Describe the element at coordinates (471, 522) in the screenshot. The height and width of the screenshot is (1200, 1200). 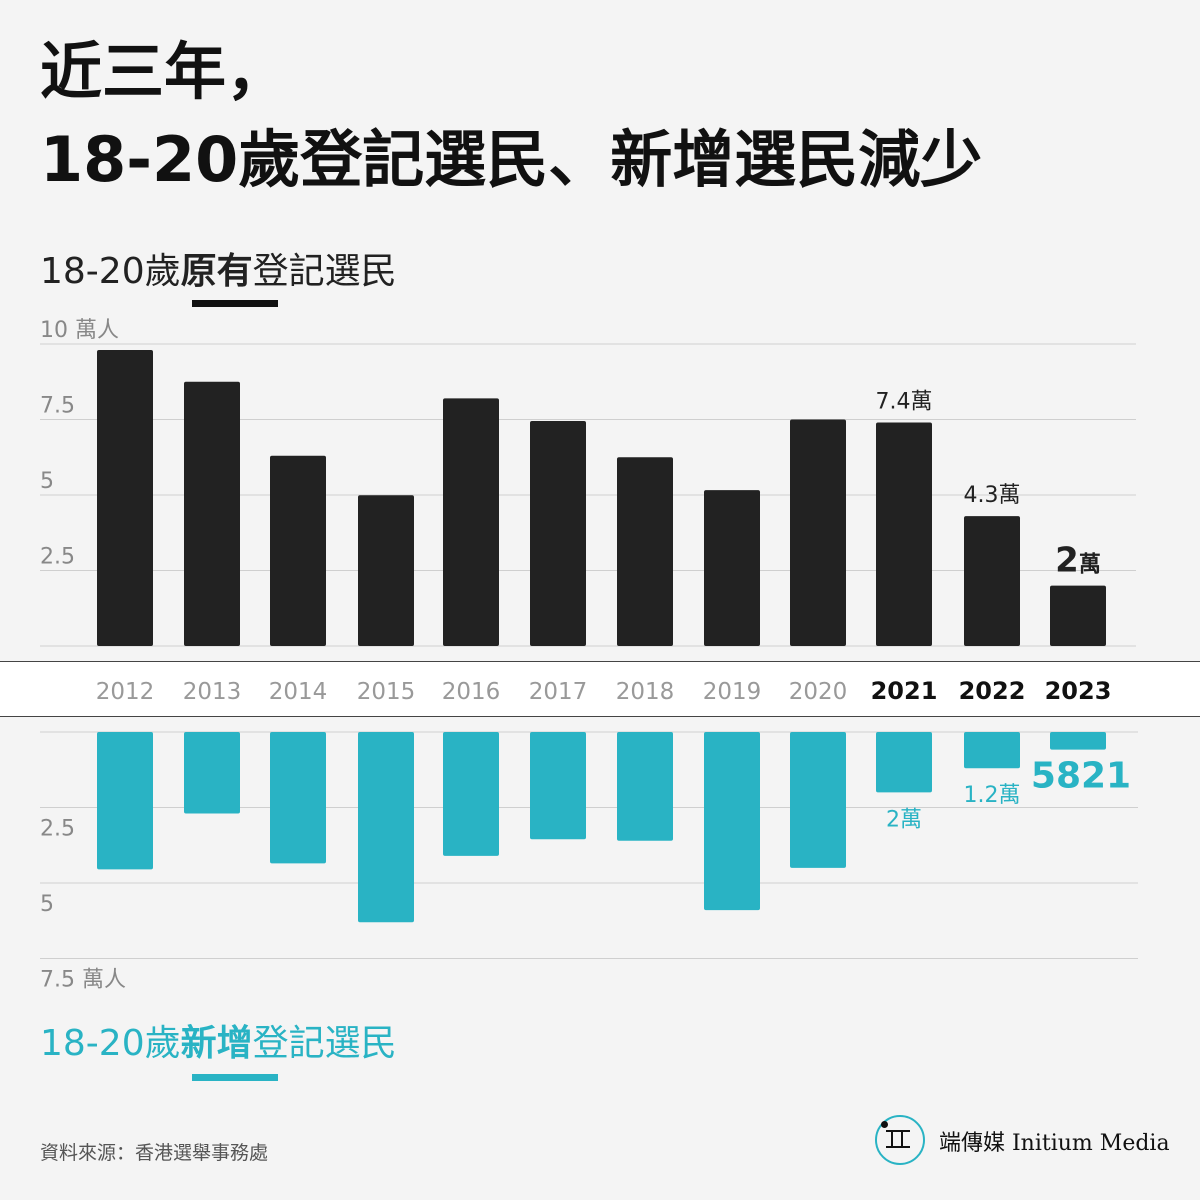
I see `bar-existing-2016` at that location.